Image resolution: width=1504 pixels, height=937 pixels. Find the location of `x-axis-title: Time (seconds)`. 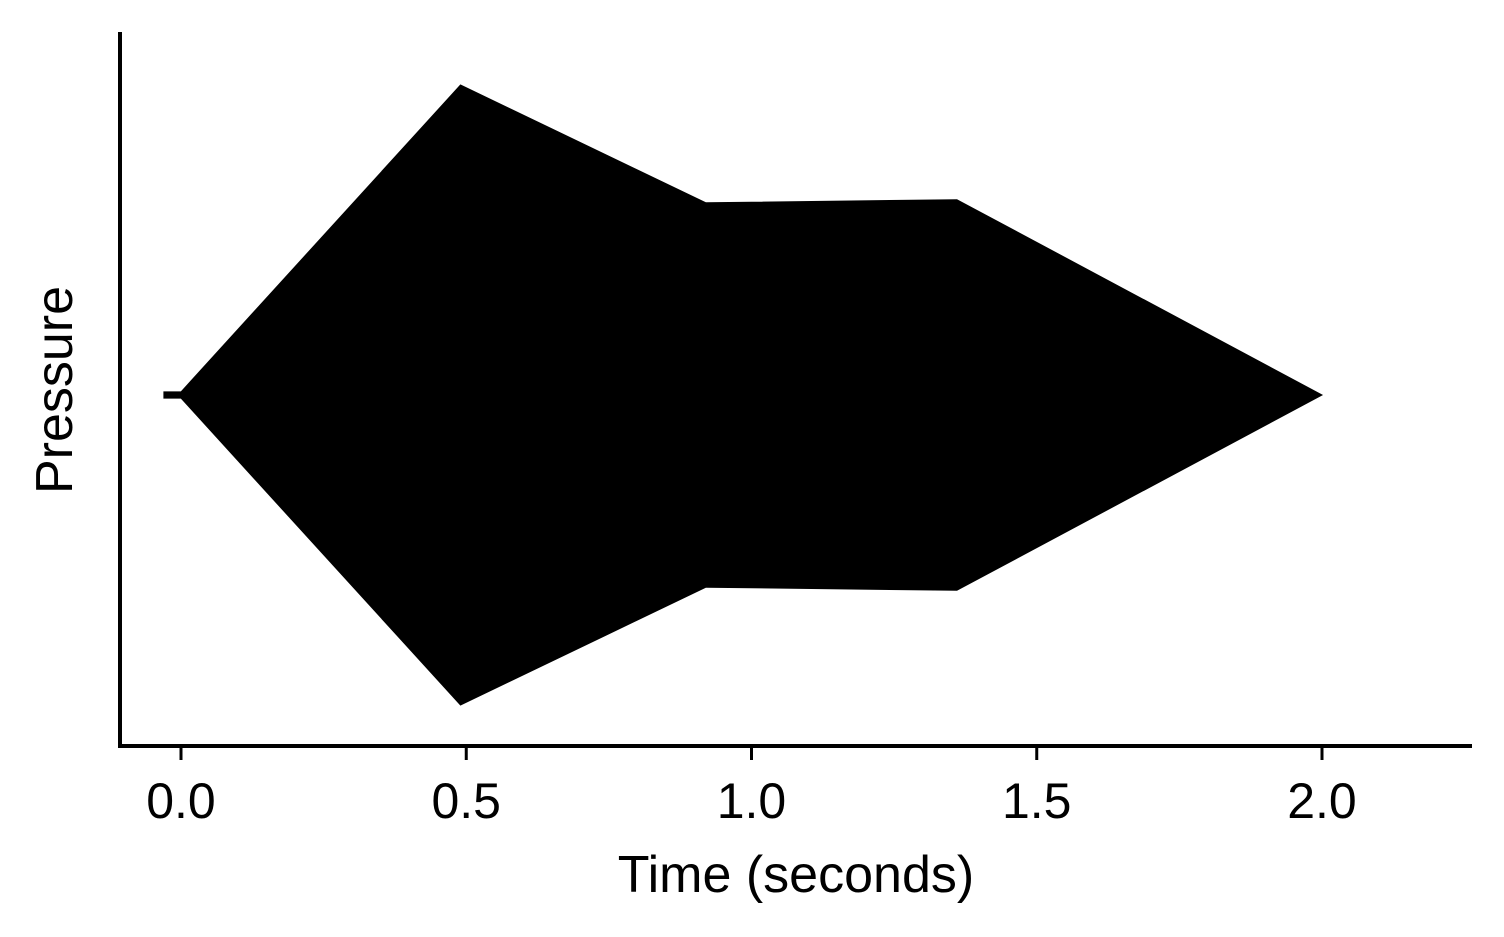

x-axis-title: Time (seconds) is located at coordinates (796, 875).